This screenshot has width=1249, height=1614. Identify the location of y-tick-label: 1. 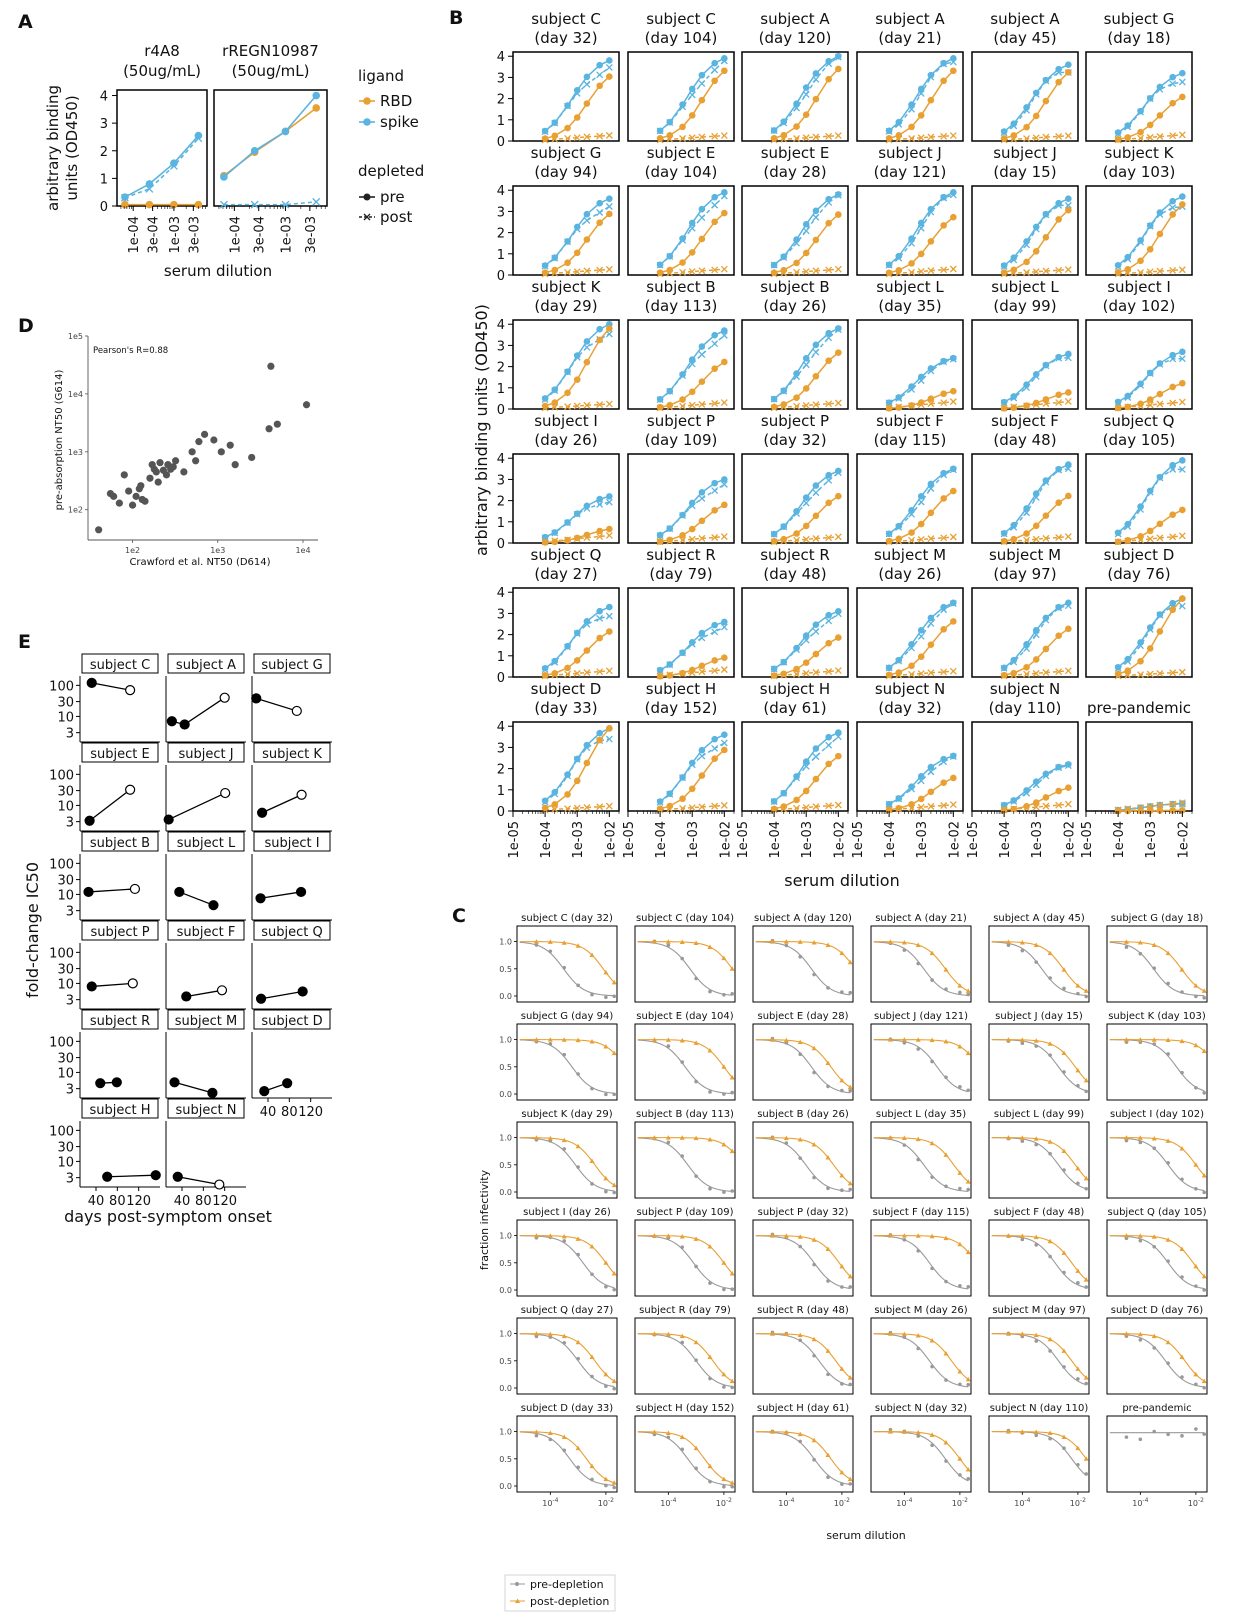
(501, 523).